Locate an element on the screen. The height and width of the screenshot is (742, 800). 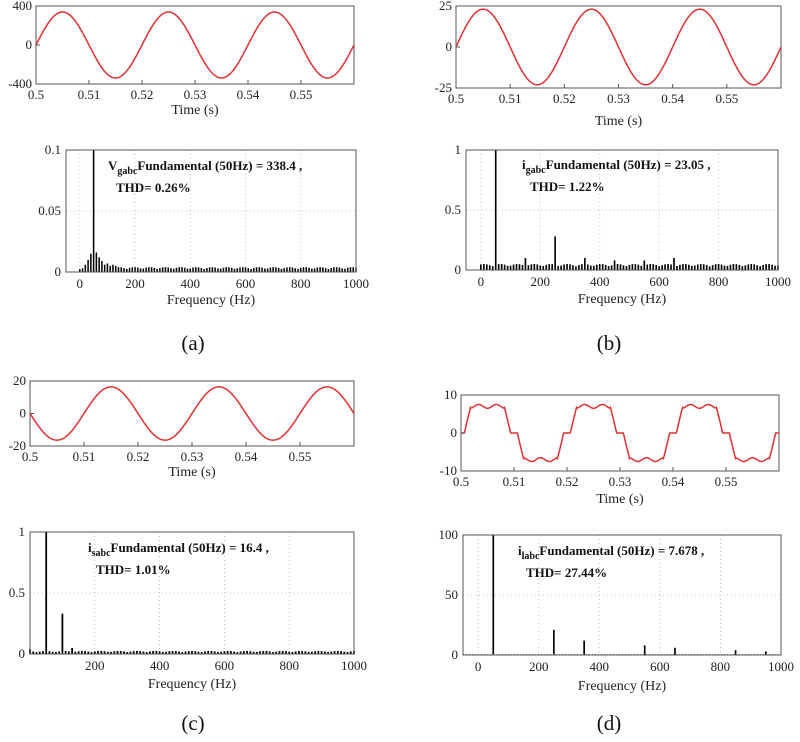
spectrum-frame is located at coordinates (622, 210).